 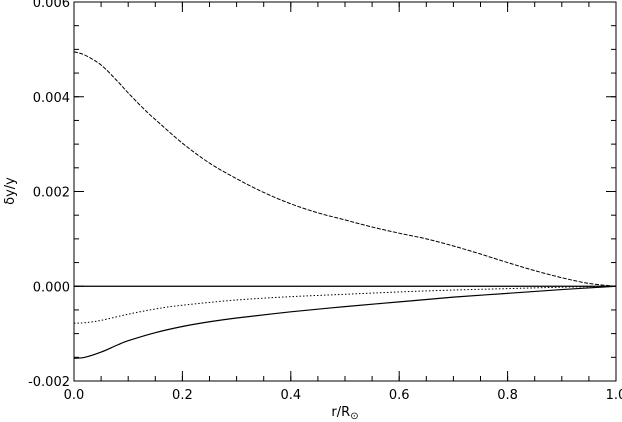 I want to click on y-tick-label: 0.004, so click(x=51, y=98).